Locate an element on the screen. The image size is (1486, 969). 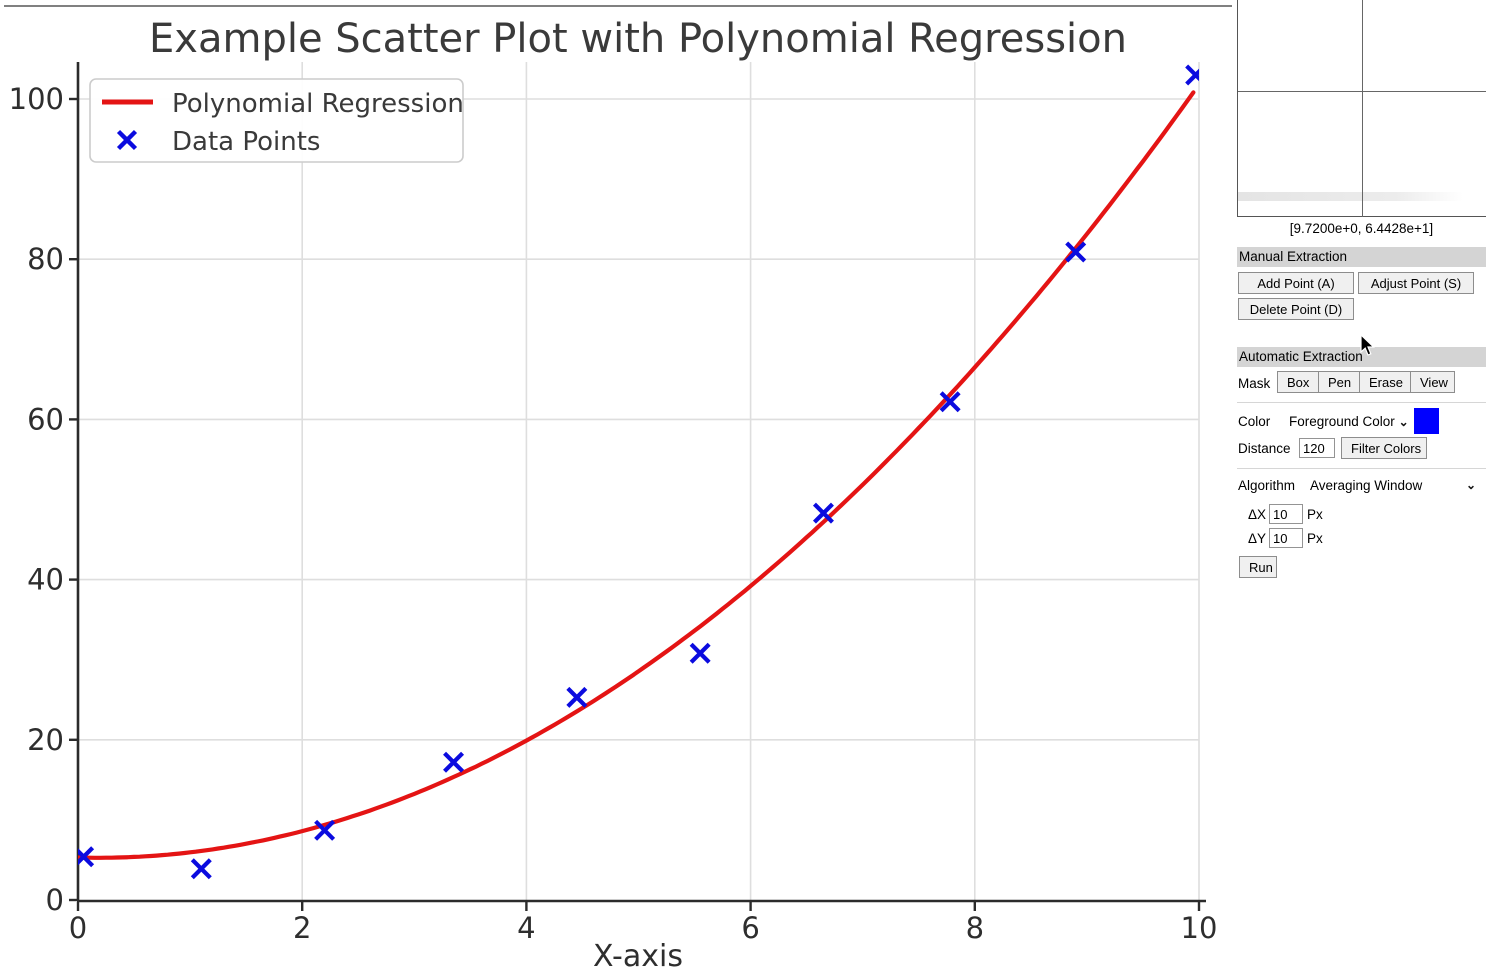
adjust-point-button: Adjust Point (S) is located at coordinates (1416, 283).